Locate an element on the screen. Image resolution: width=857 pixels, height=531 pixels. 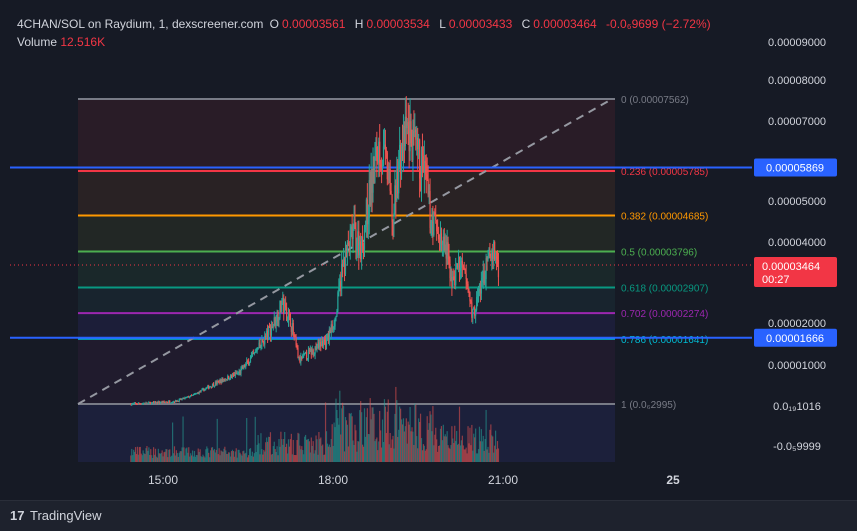
horizontal-line-tag-text-1: 0.00001666 is located at coordinates (795, 339).